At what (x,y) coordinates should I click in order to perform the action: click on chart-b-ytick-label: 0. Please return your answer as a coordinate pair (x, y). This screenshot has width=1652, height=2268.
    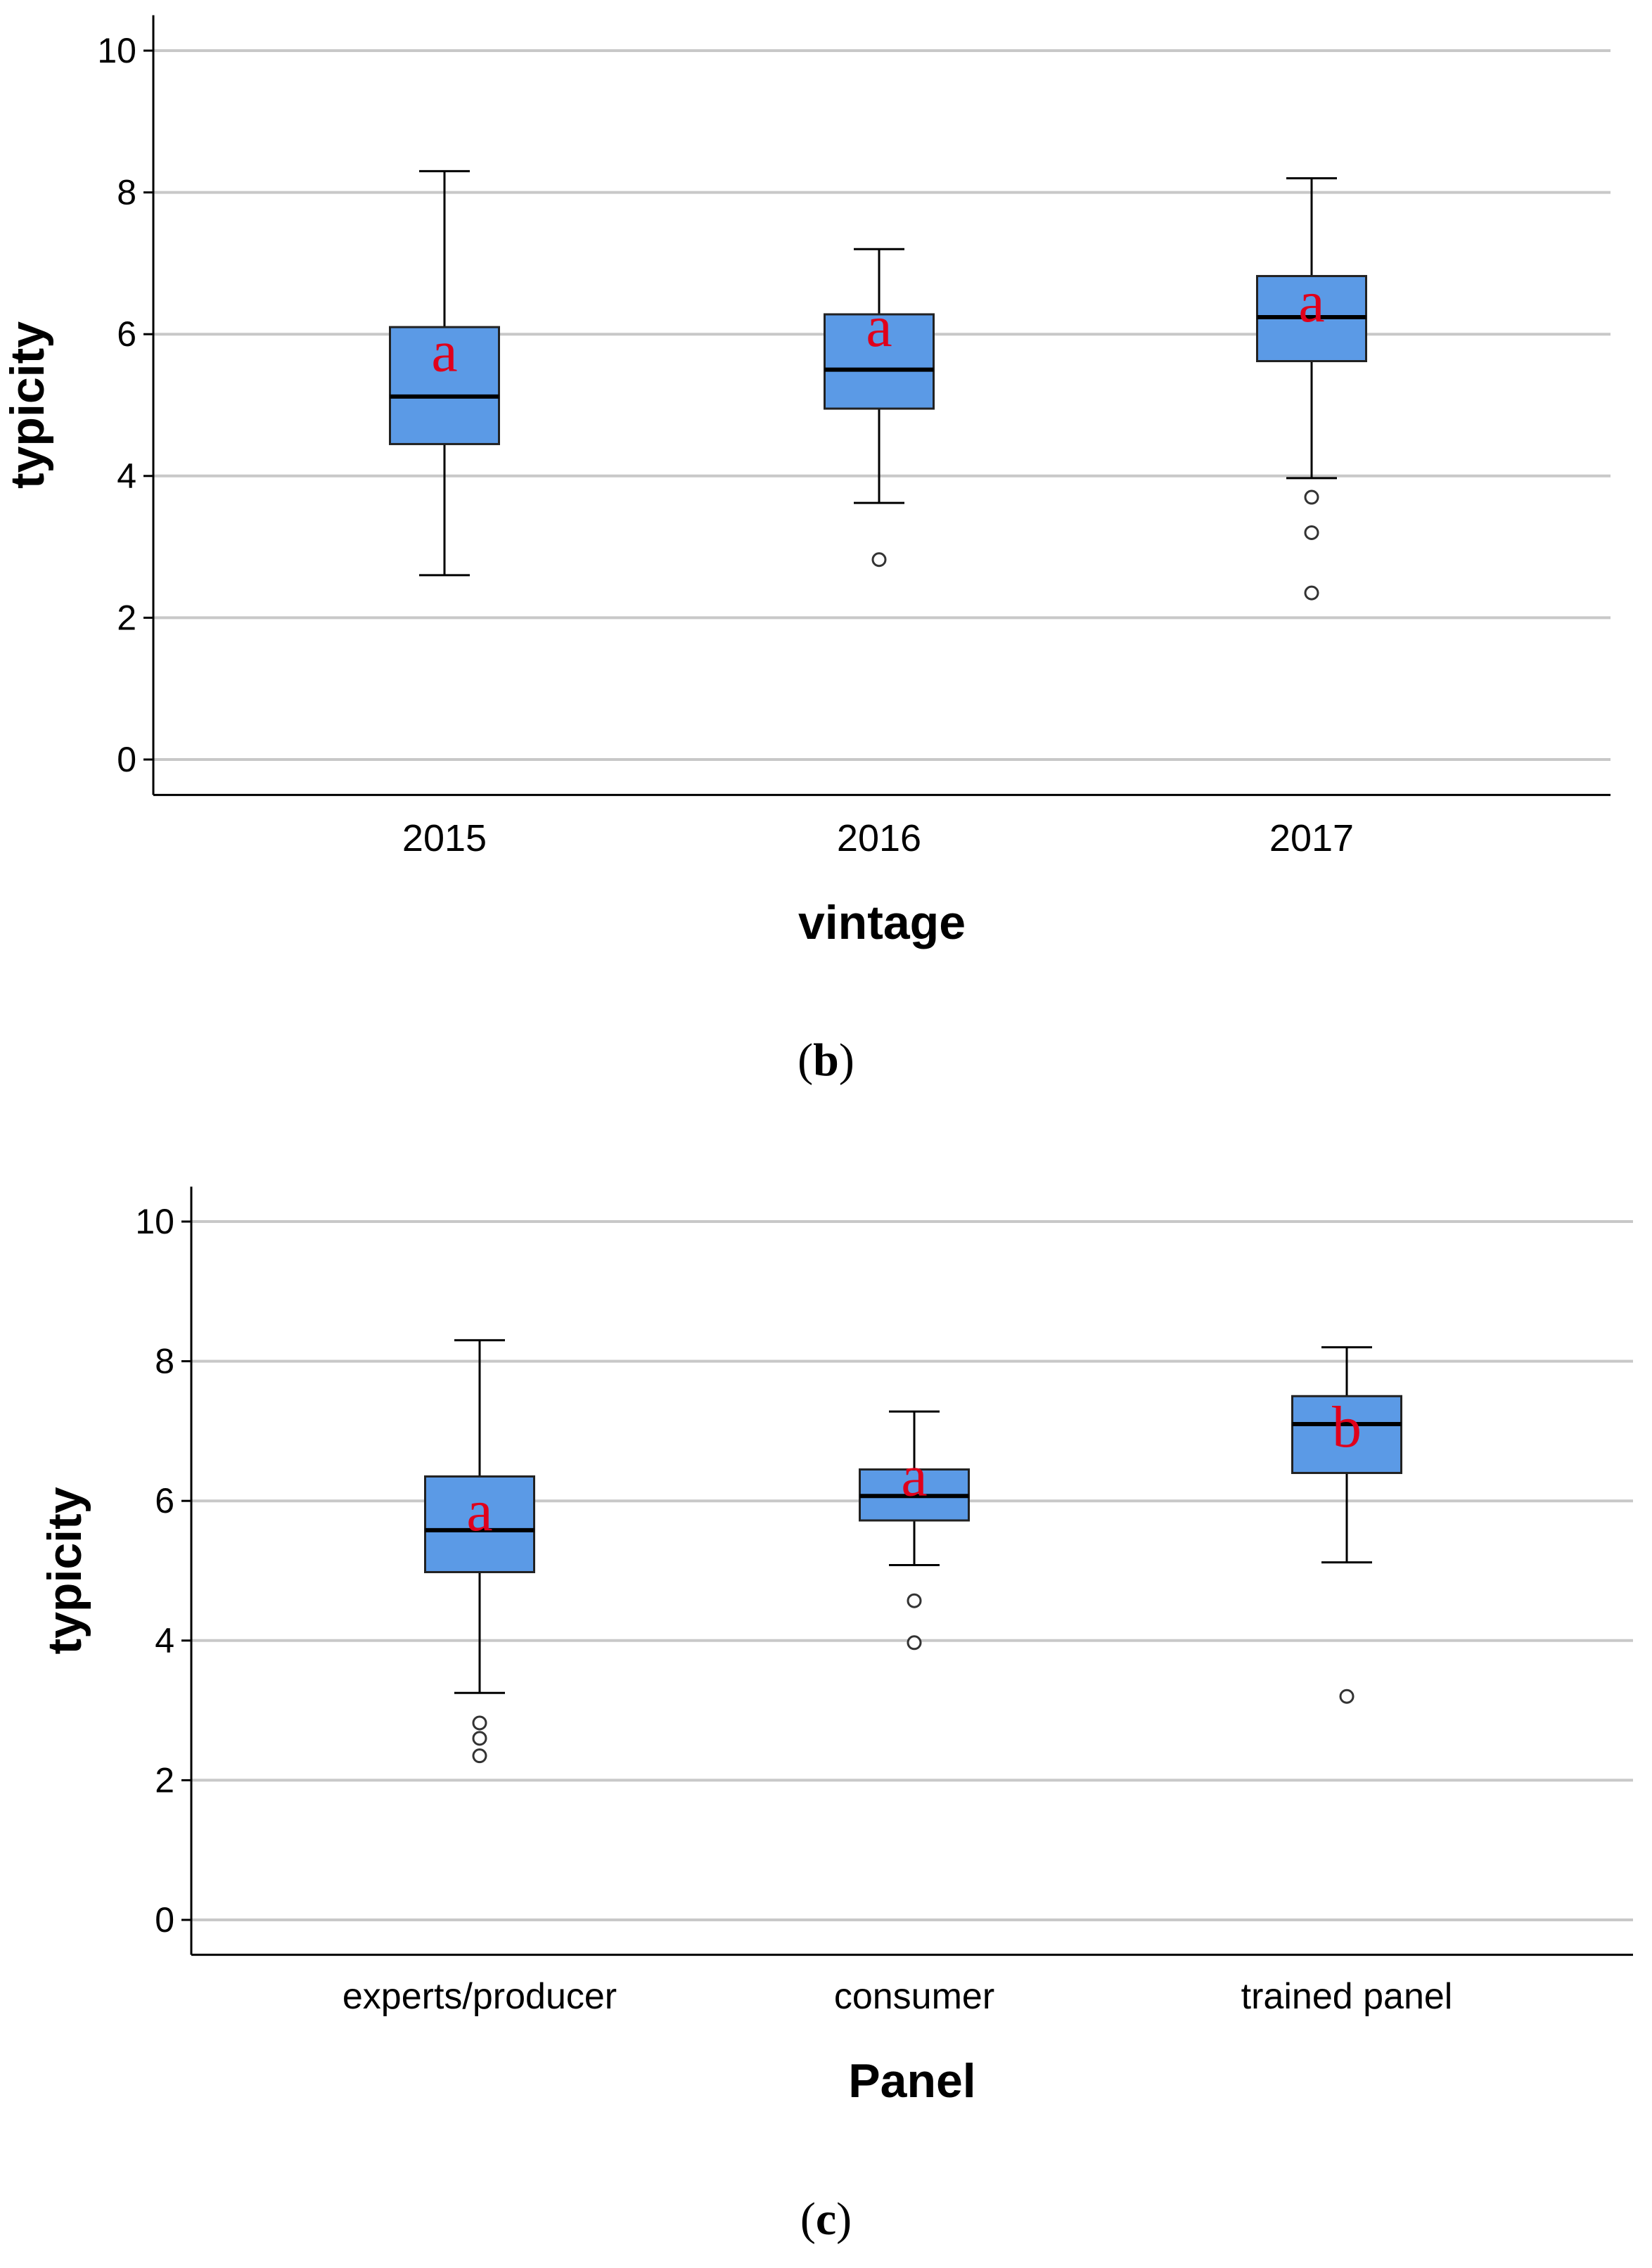
    Looking at the image, I should click on (127, 759).